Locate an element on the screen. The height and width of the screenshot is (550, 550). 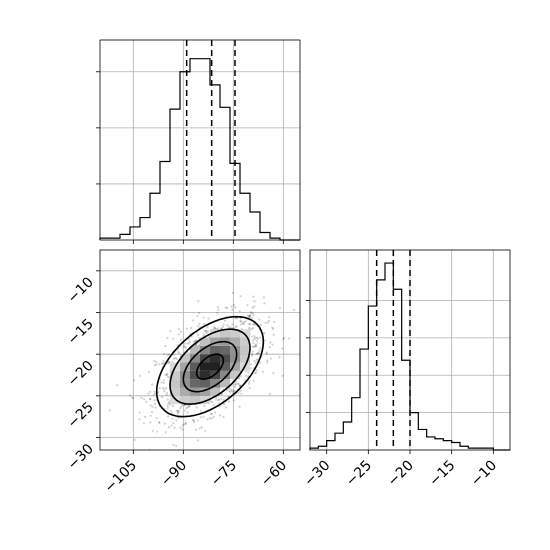
bottom-left-frame is located at coordinates (200, 350).